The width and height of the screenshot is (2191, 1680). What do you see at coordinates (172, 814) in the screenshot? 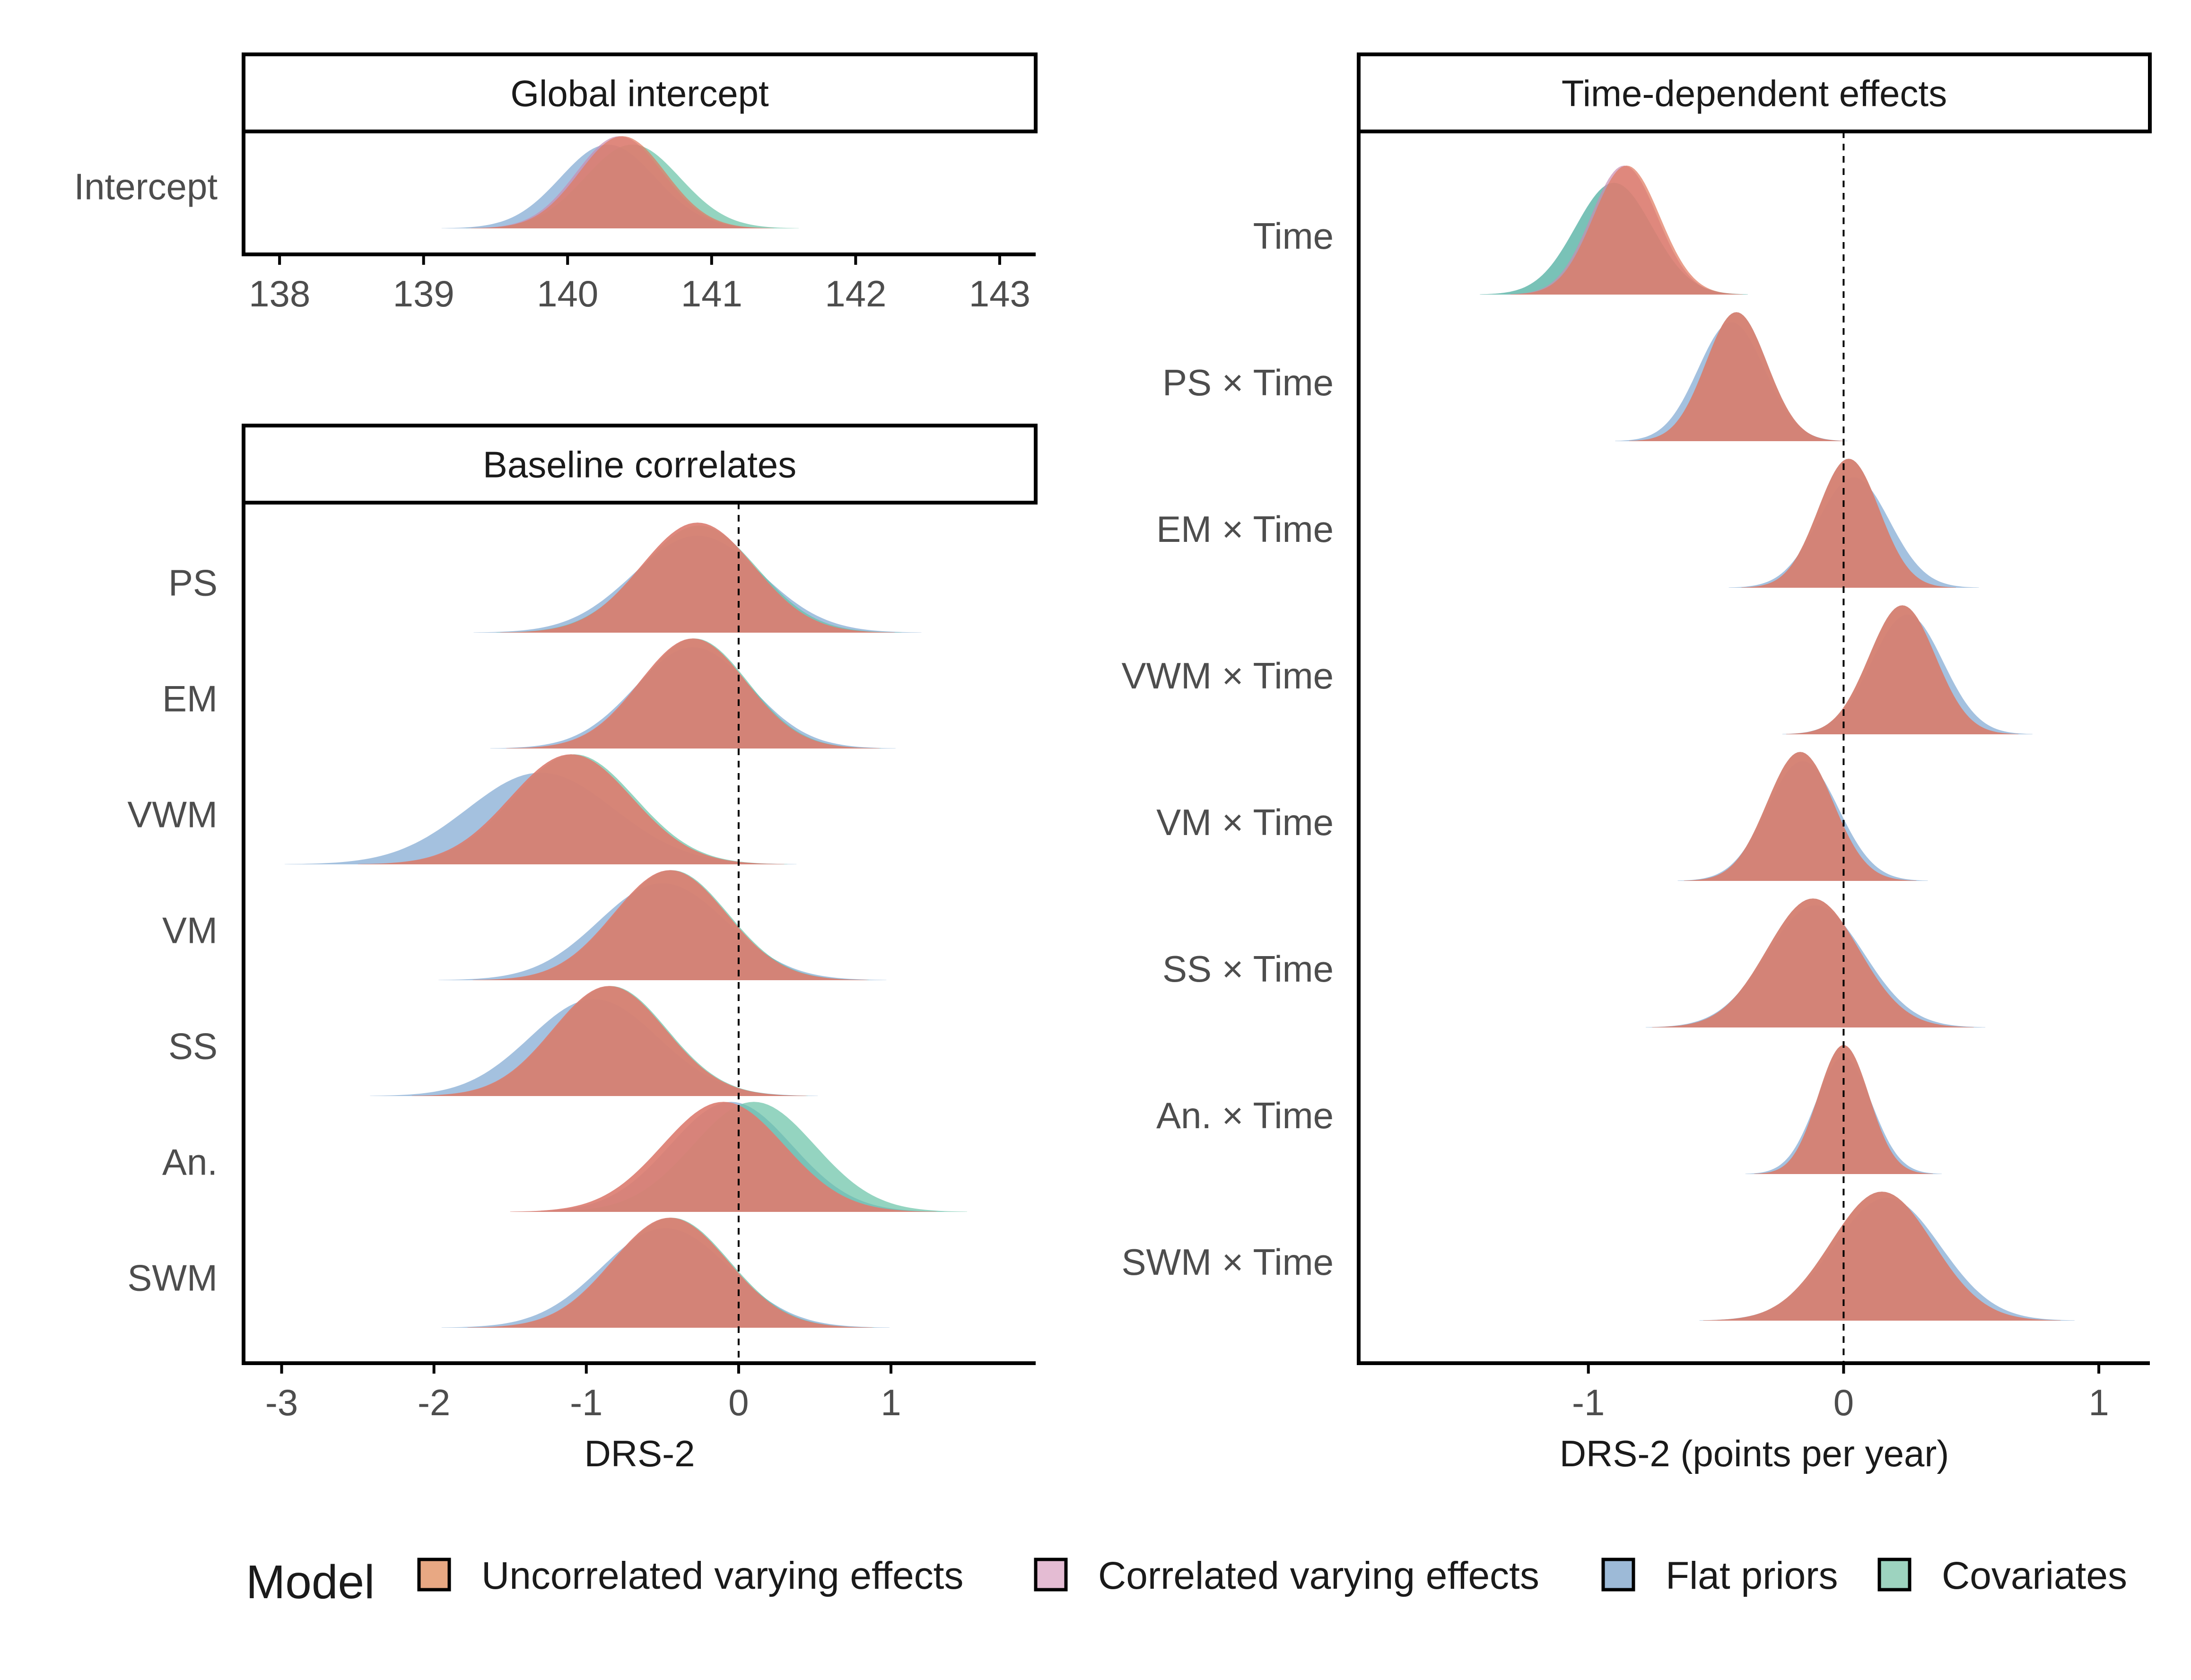
I see `row-label: VWM` at bounding box center [172, 814].